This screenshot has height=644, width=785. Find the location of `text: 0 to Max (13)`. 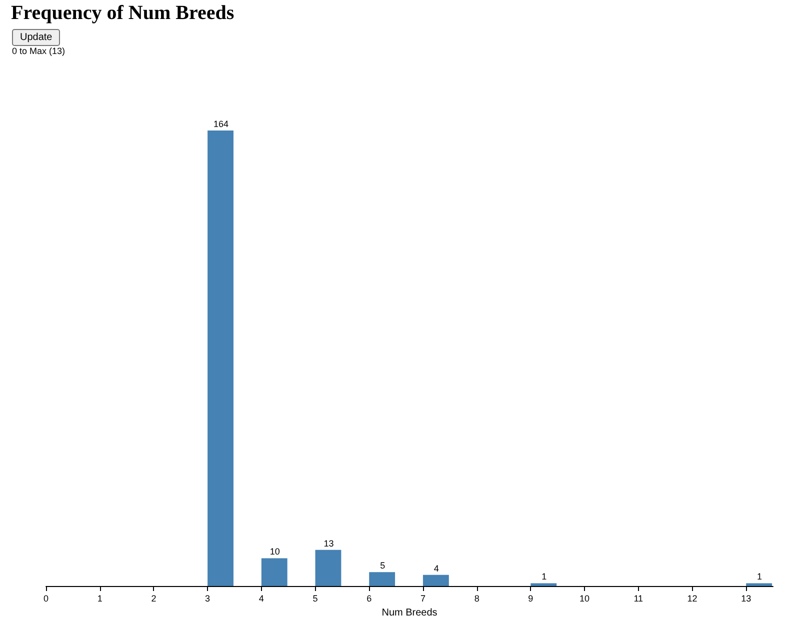

text: 0 to Max (13) is located at coordinates (39, 51).